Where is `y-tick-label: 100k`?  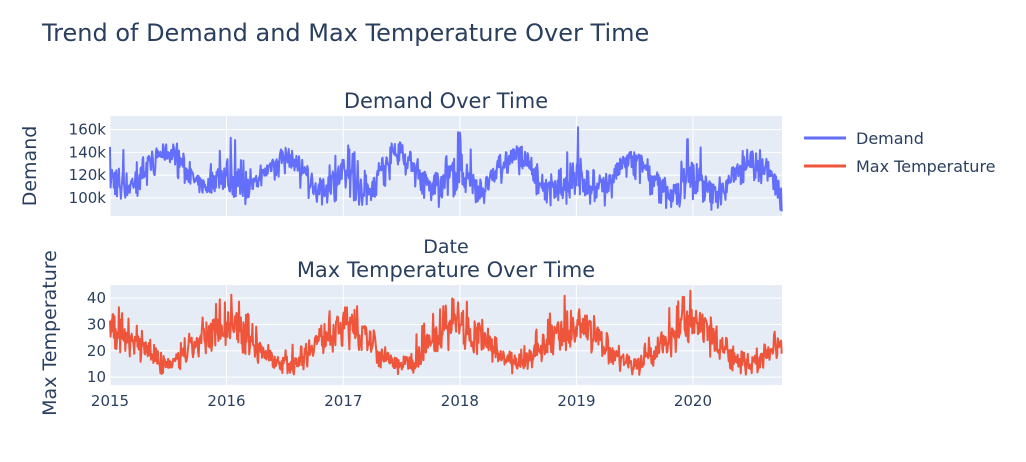
y-tick-label: 100k is located at coordinates (88, 198).